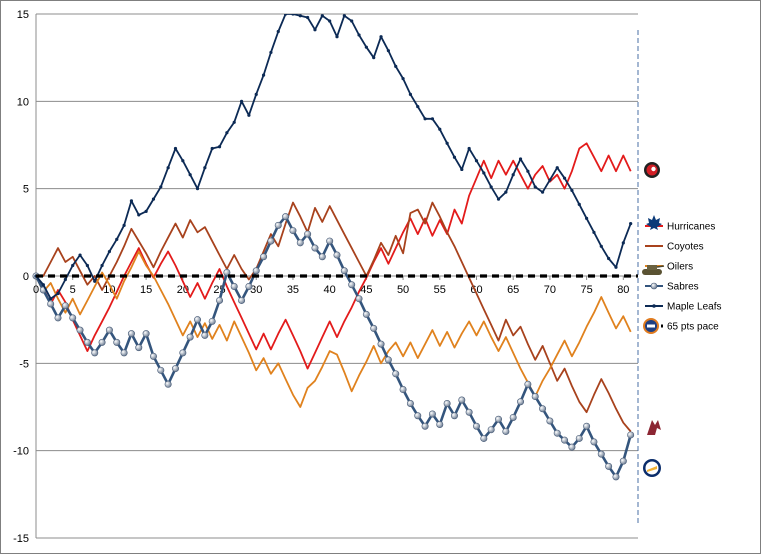 The width and height of the screenshot is (761, 554). What do you see at coordinates (24, 364) in the screenshot?
I see `y-tick-label: -5` at bounding box center [24, 364].